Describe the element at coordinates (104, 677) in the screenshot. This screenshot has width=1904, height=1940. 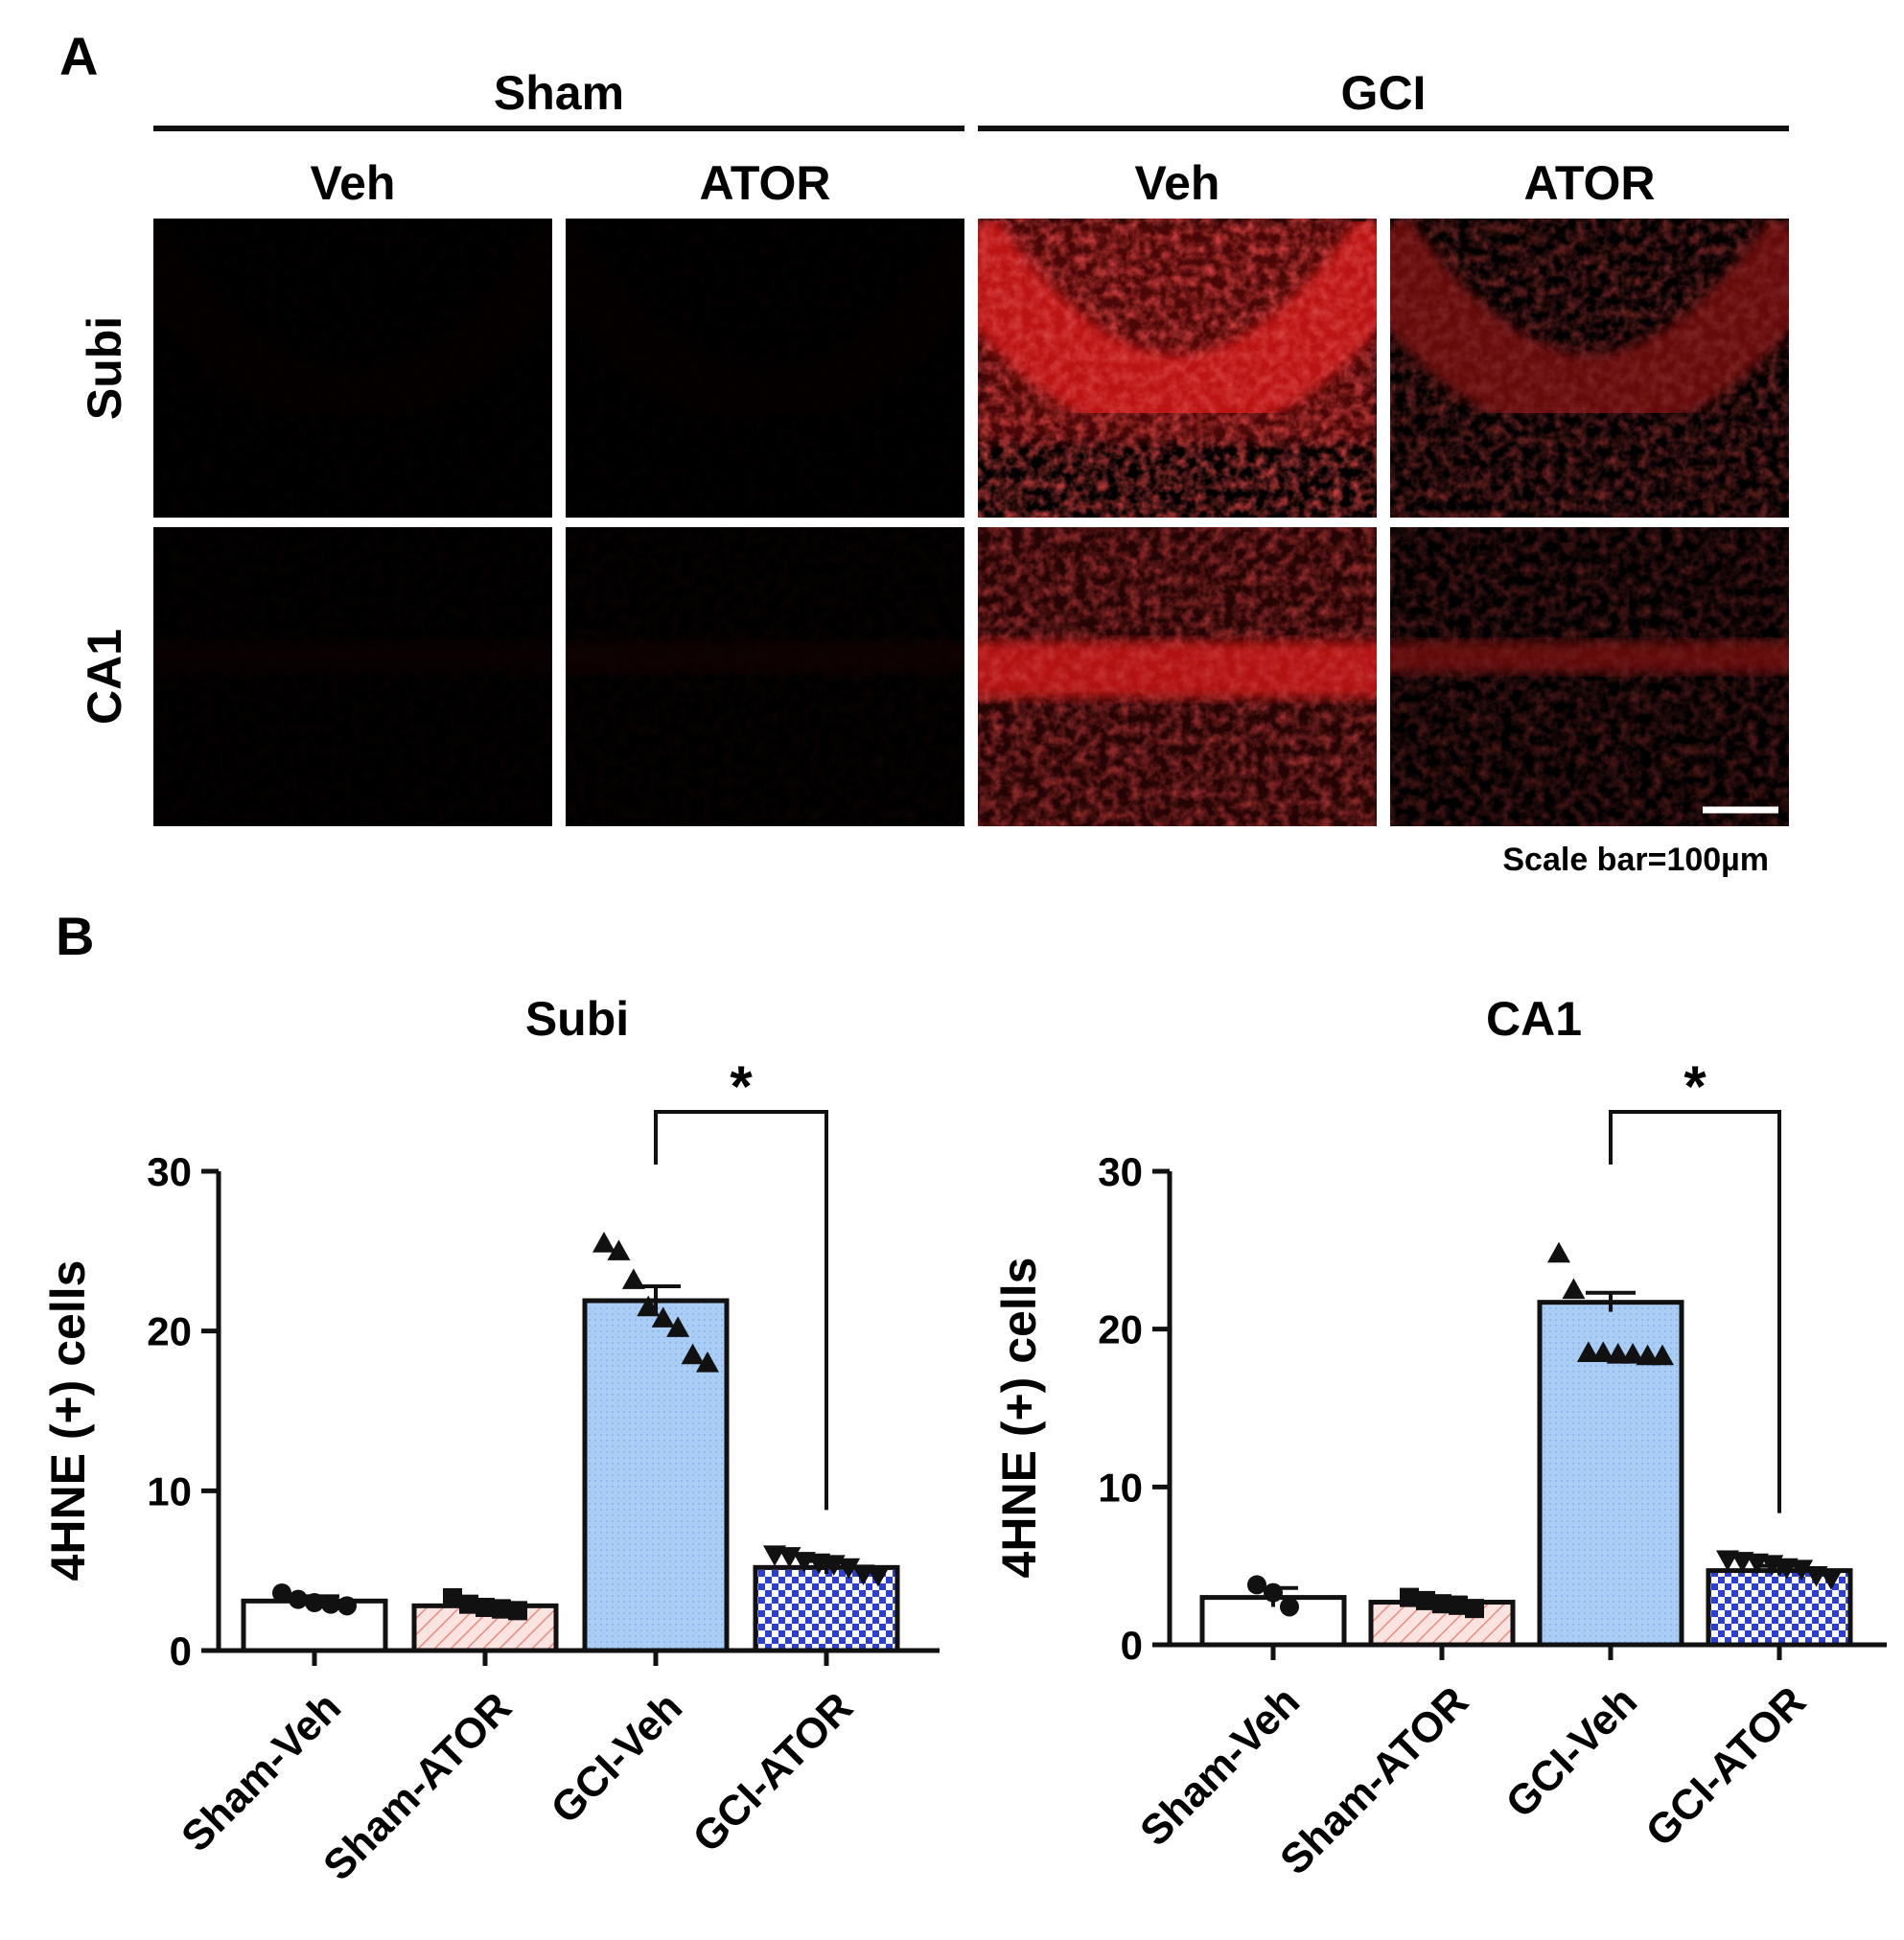
I see `row-label-ca1: CA1` at that location.